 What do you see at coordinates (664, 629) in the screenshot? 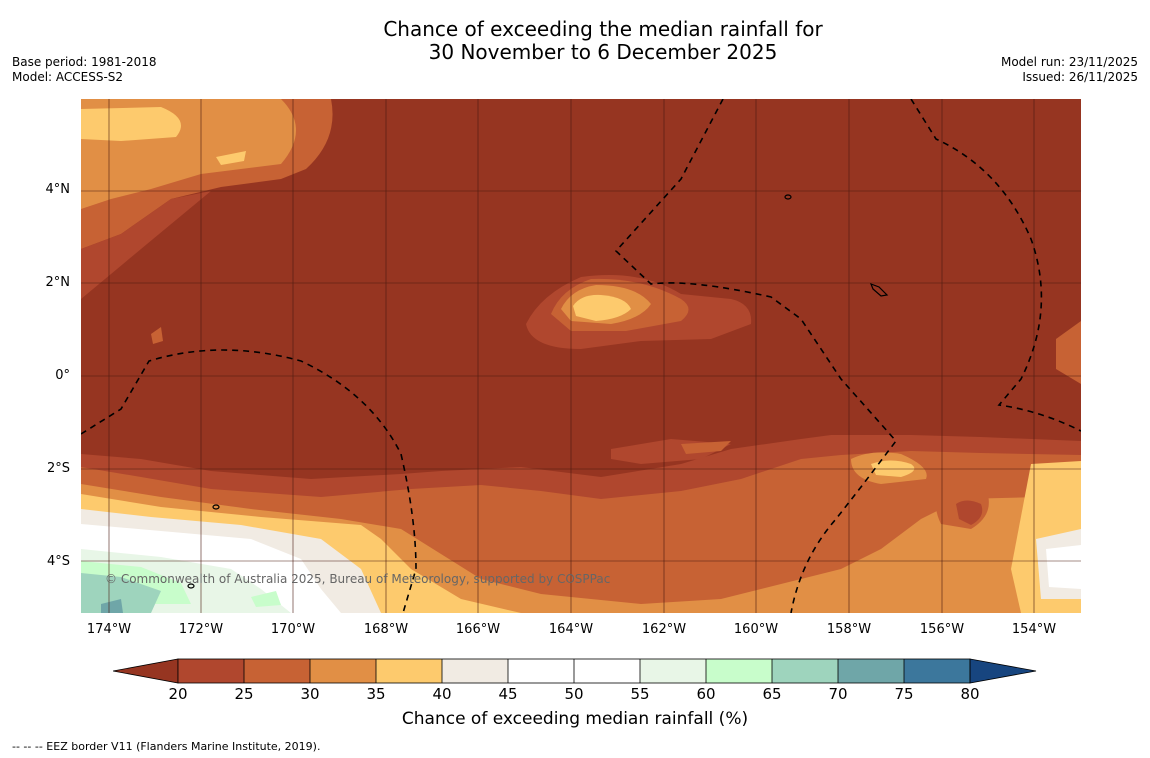
I see `lon-label-162w: 162°W` at bounding box center [664, 629].